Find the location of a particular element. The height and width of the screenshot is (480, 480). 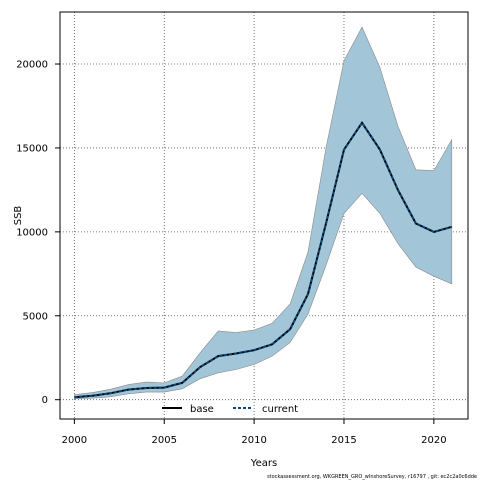

x-tick-label: 2020 is located at coordinates (433, 440).